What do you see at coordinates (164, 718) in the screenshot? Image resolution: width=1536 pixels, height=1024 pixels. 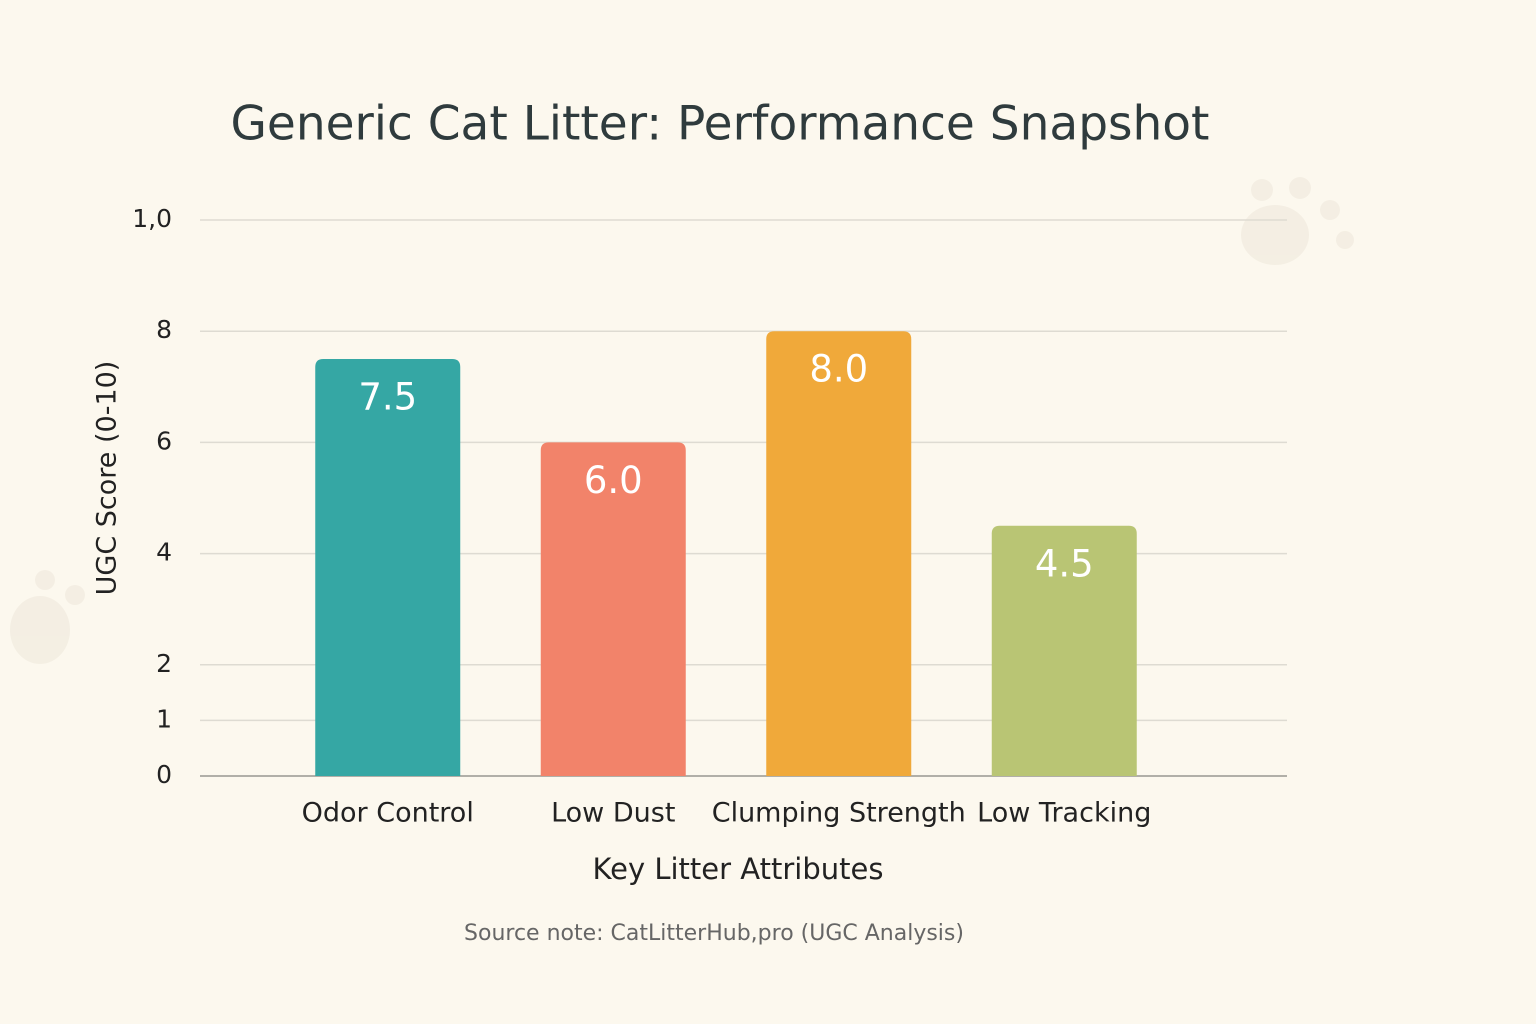 I see `y-tick-label: 1` at bounding box center [164, 718].